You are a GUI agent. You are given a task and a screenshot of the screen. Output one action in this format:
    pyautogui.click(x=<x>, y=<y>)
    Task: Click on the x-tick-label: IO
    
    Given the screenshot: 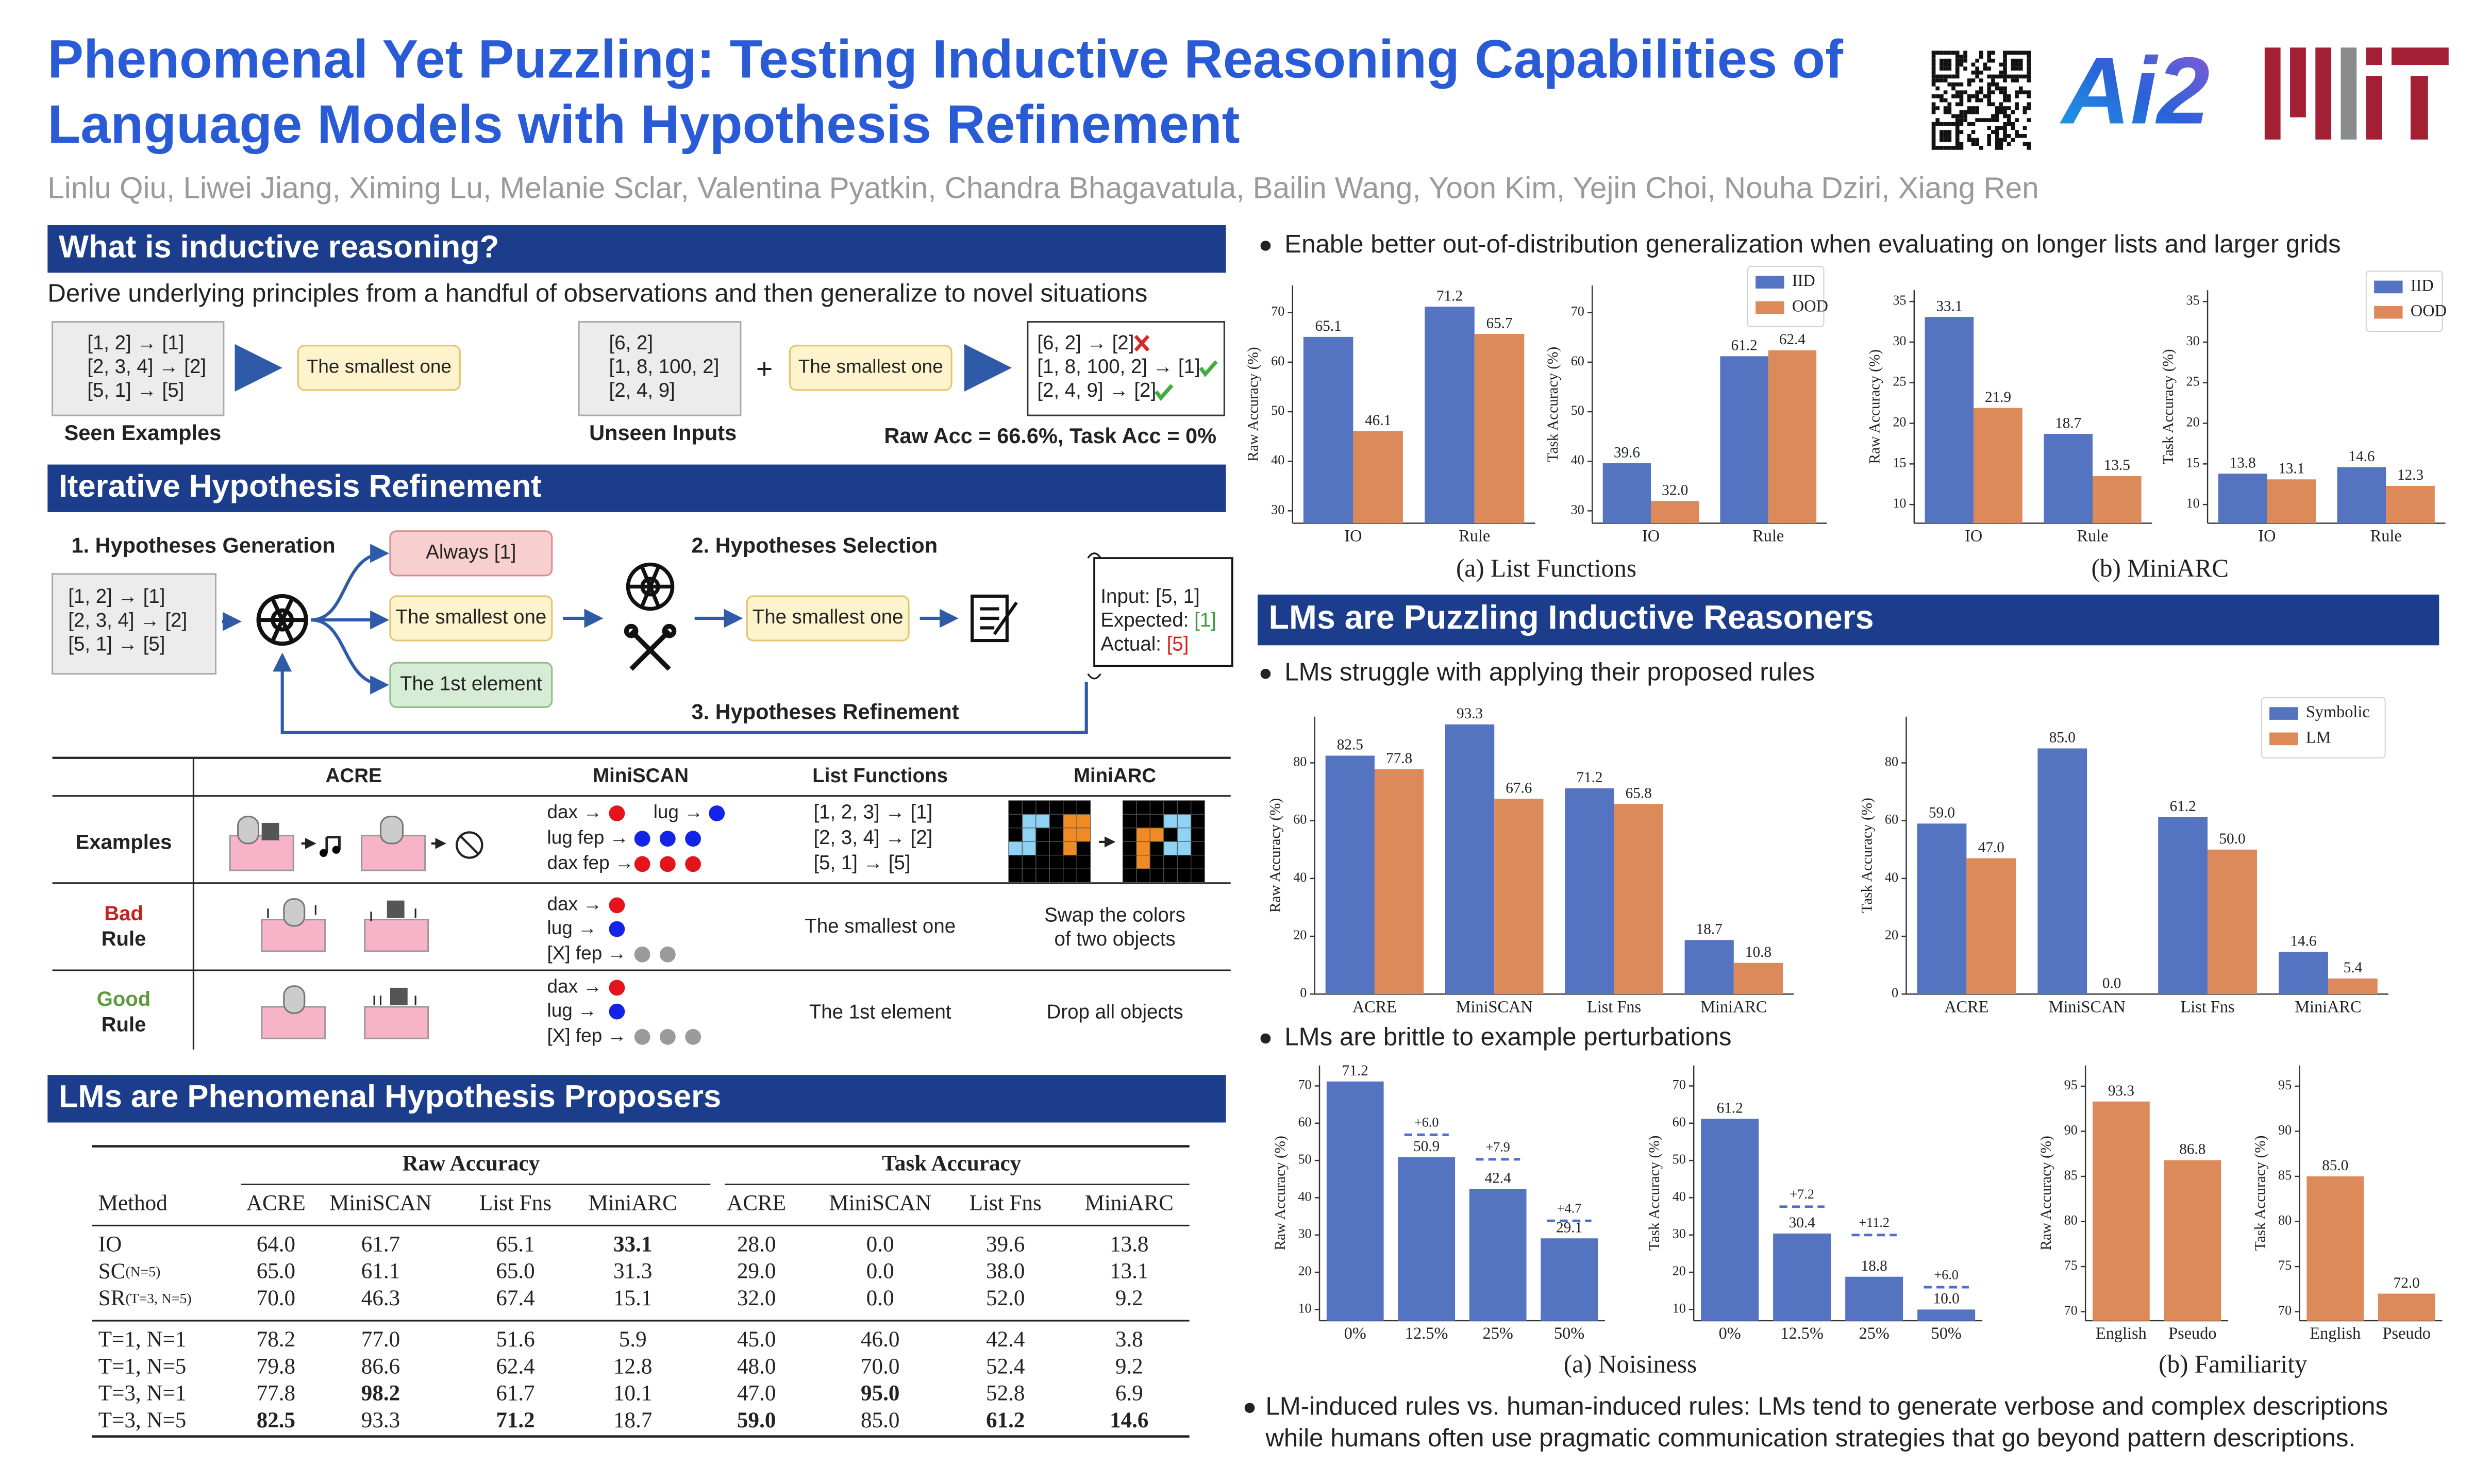 What is the action you would take?
    pyautogui.click(x=1353, y=535)
    